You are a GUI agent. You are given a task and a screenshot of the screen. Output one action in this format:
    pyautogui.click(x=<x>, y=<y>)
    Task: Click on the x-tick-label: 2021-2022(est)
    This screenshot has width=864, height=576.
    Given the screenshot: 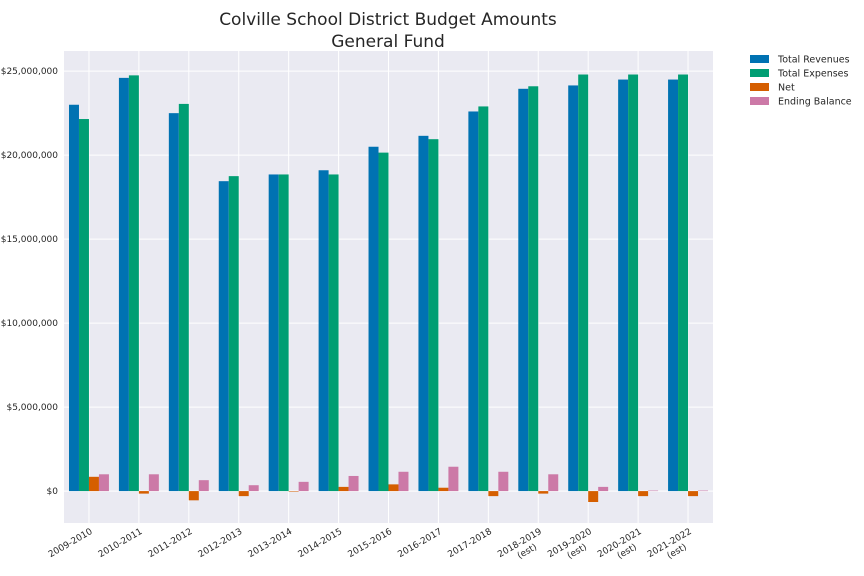 What is the action you would take?
    pyautogui.click(x=672, y=548)
    